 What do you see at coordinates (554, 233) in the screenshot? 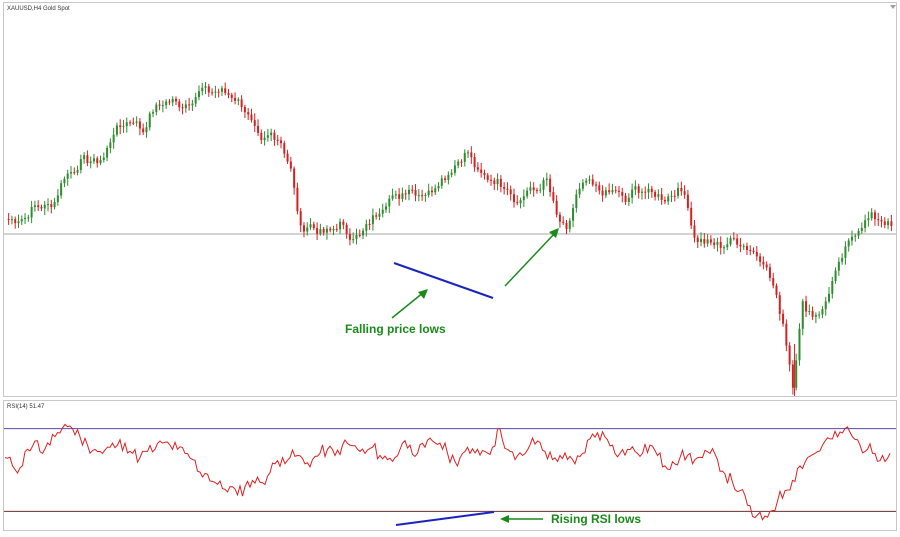
I see `price-rise-arrow-head-icon` at bounding box center [554, 233].